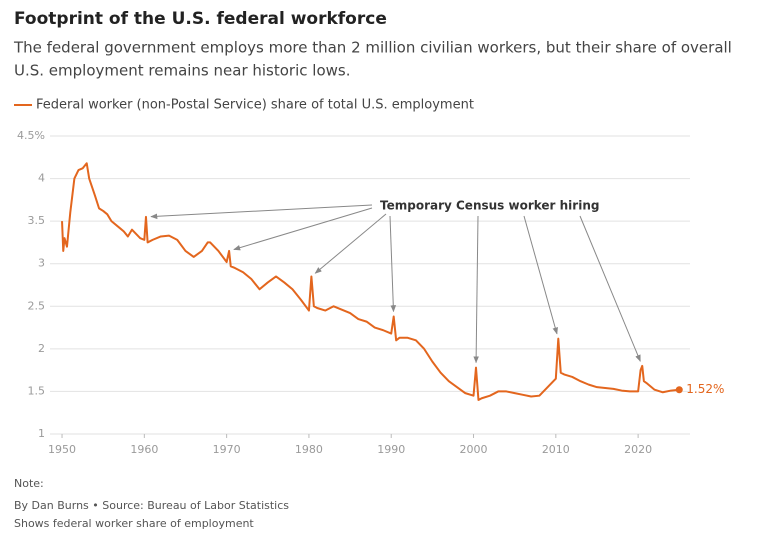  Describe the element at coordinates (705, 389) in the screenshot. I see `value-label: 1.52%` at that location.